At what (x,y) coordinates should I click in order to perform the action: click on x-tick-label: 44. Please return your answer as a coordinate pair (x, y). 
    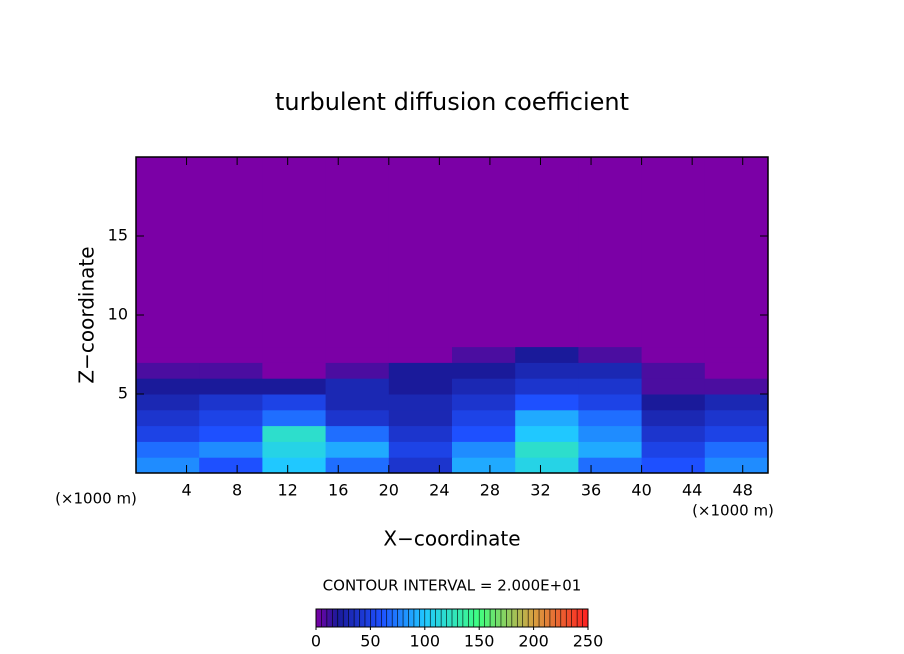
    Looking at the image, I should click on (692, 490).